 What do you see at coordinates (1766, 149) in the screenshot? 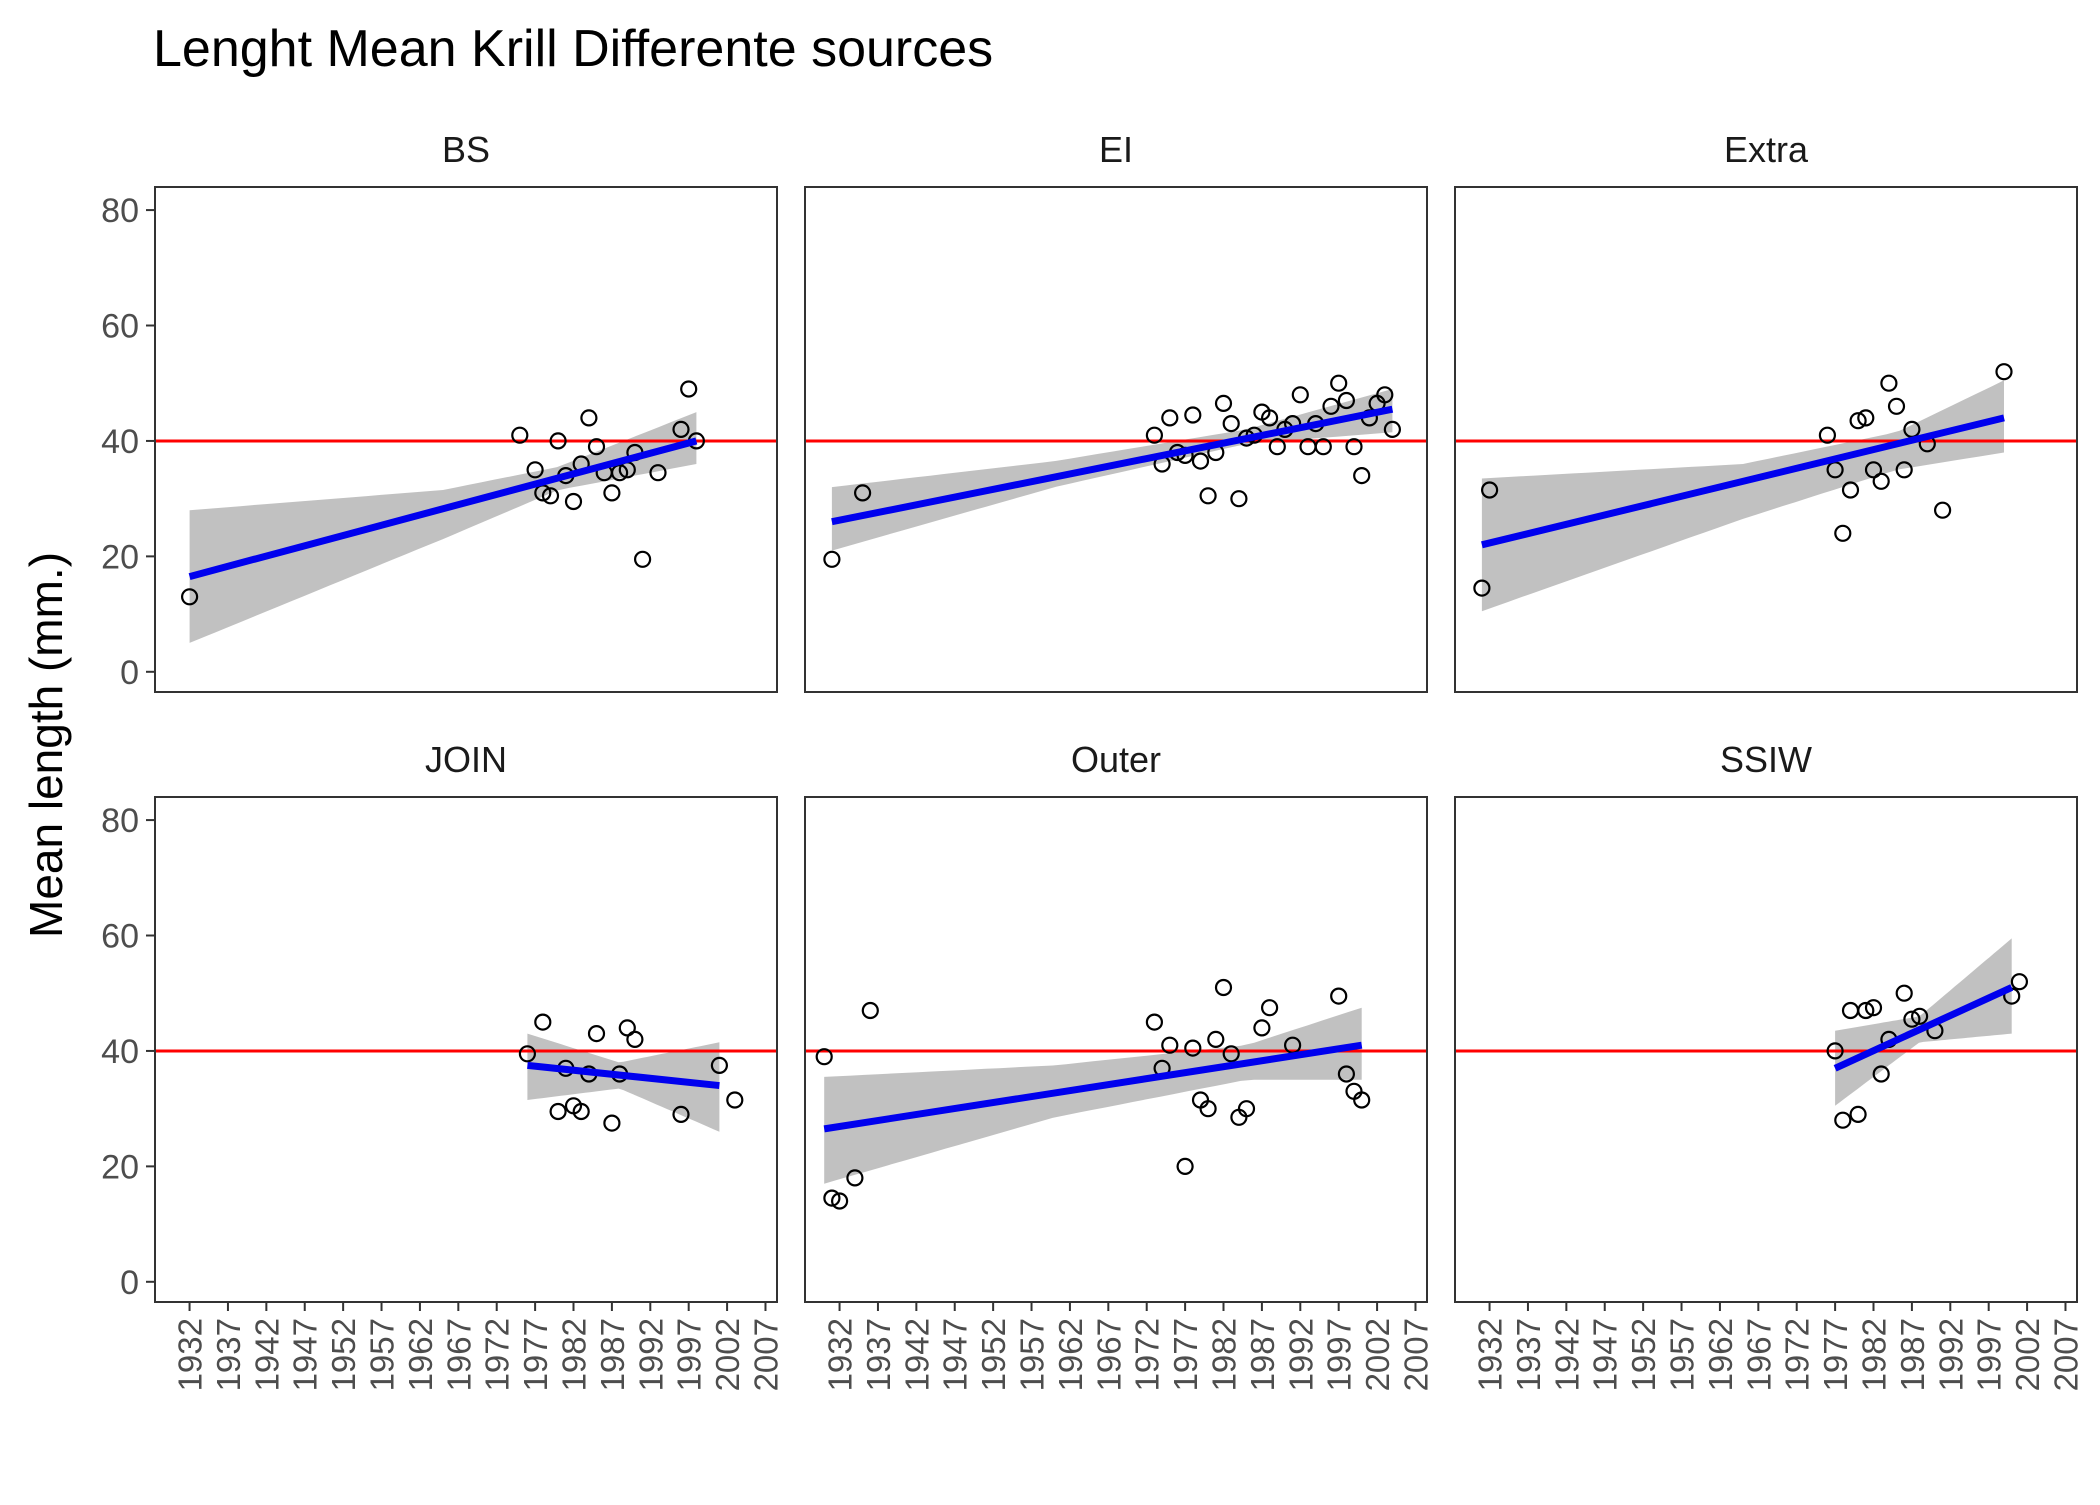
I see `facet-strip-label: Extra` at bounding box center [1766, 149].